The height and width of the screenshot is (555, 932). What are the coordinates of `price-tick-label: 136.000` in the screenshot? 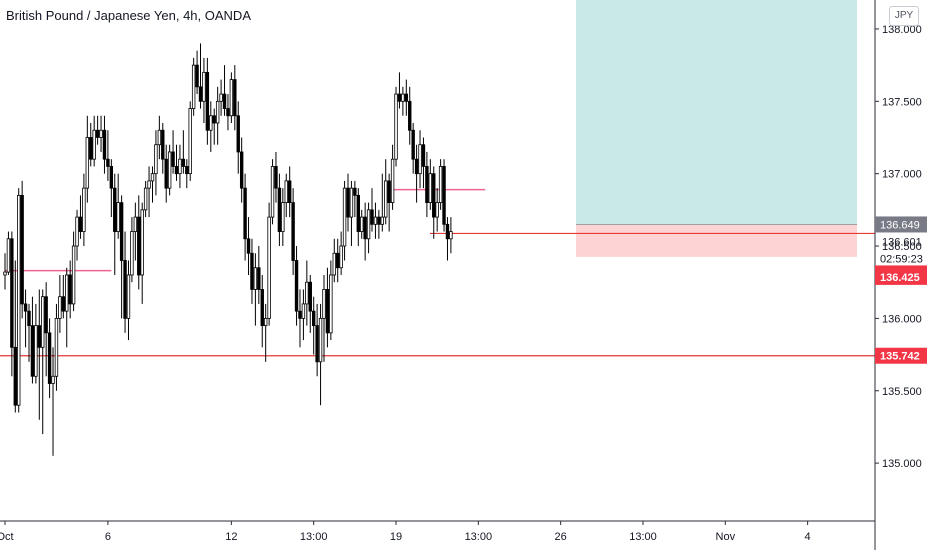 It's located at (902, 319).